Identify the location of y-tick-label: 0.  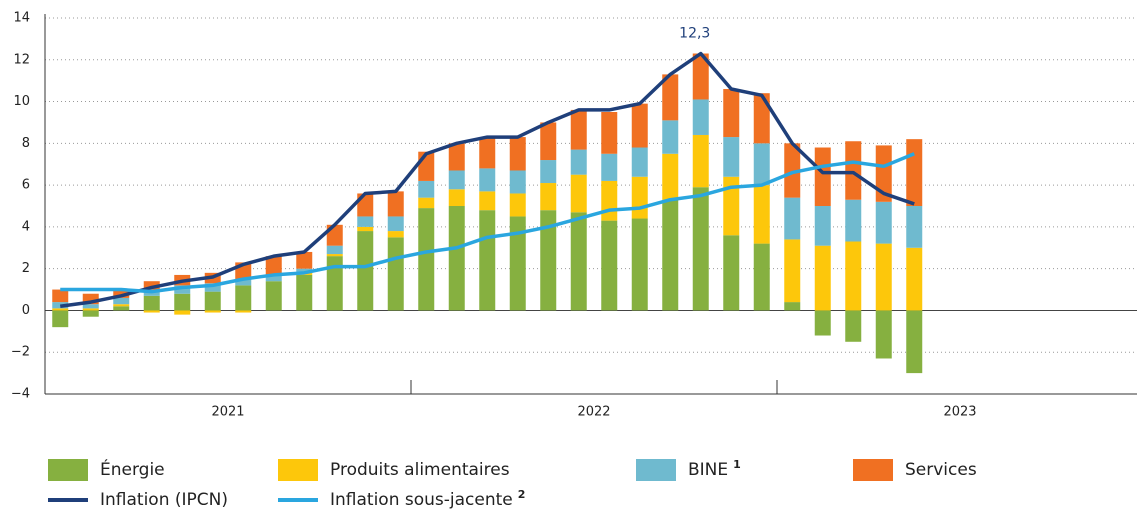
(26, 310).